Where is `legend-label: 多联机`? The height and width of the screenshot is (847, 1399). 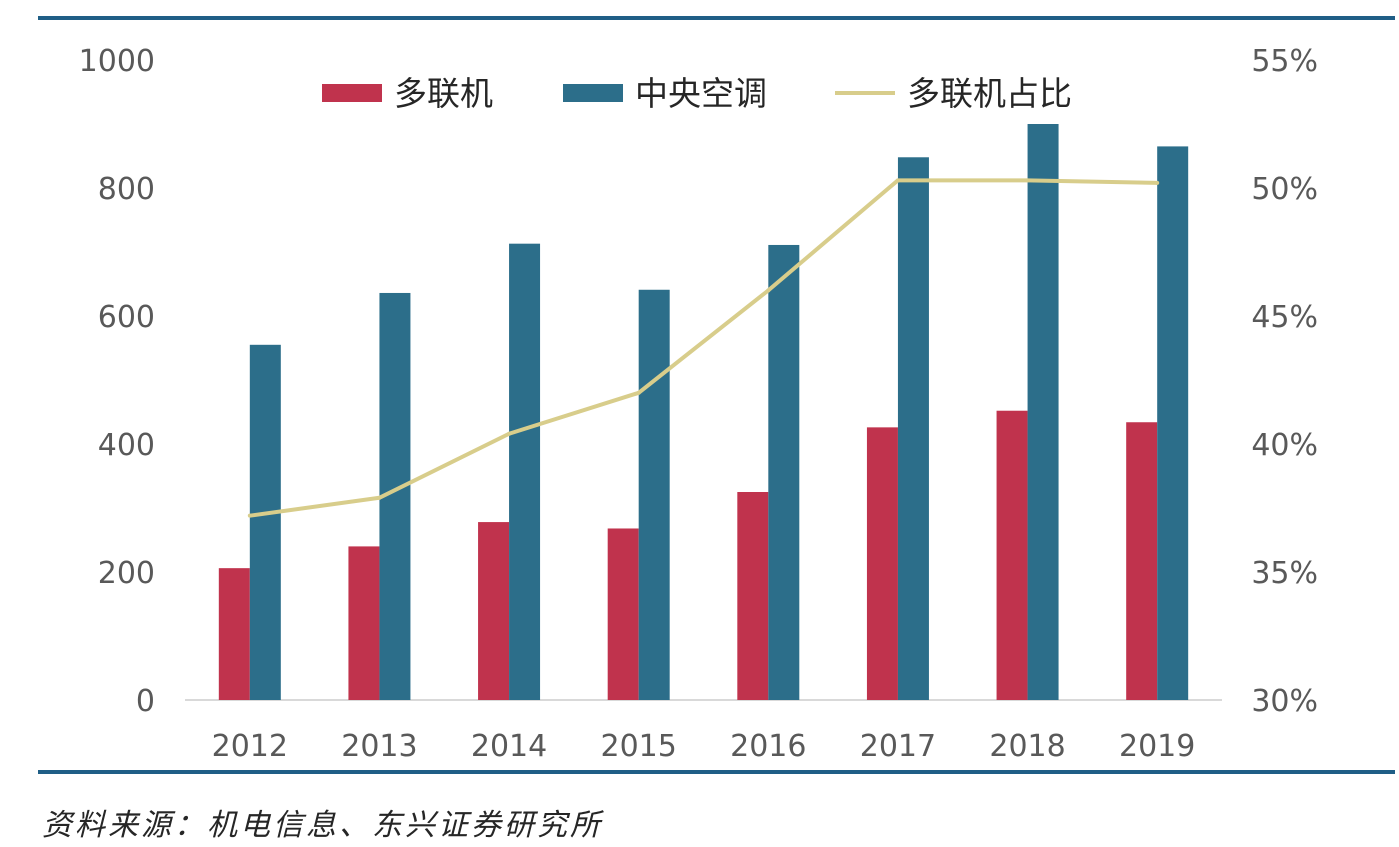 legend-label: 多联机 is located at coordinates (443, 93).